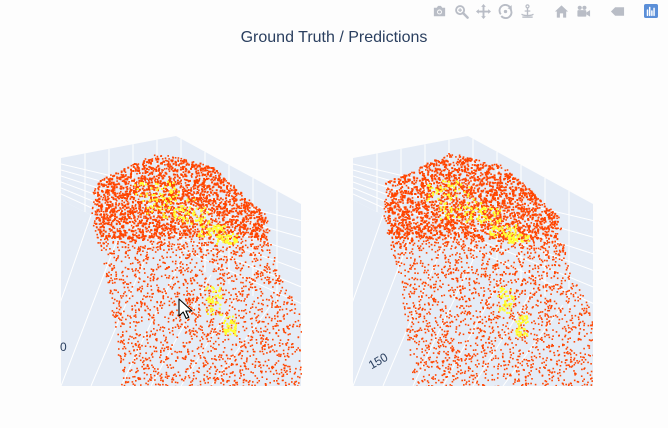  I want to click on zoom-icon, so click(461, 11).